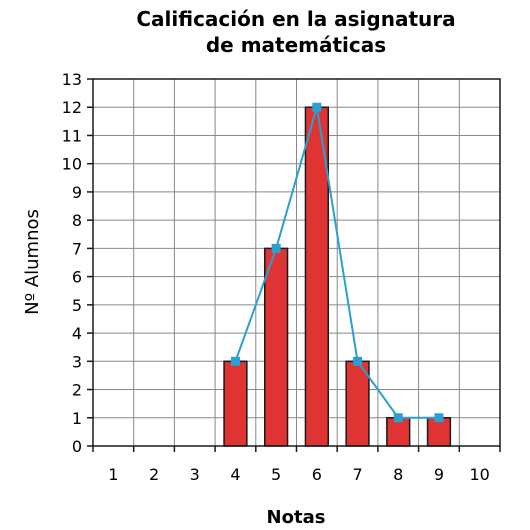  I want to click on y-tick-label: 4, so click(77, 333).